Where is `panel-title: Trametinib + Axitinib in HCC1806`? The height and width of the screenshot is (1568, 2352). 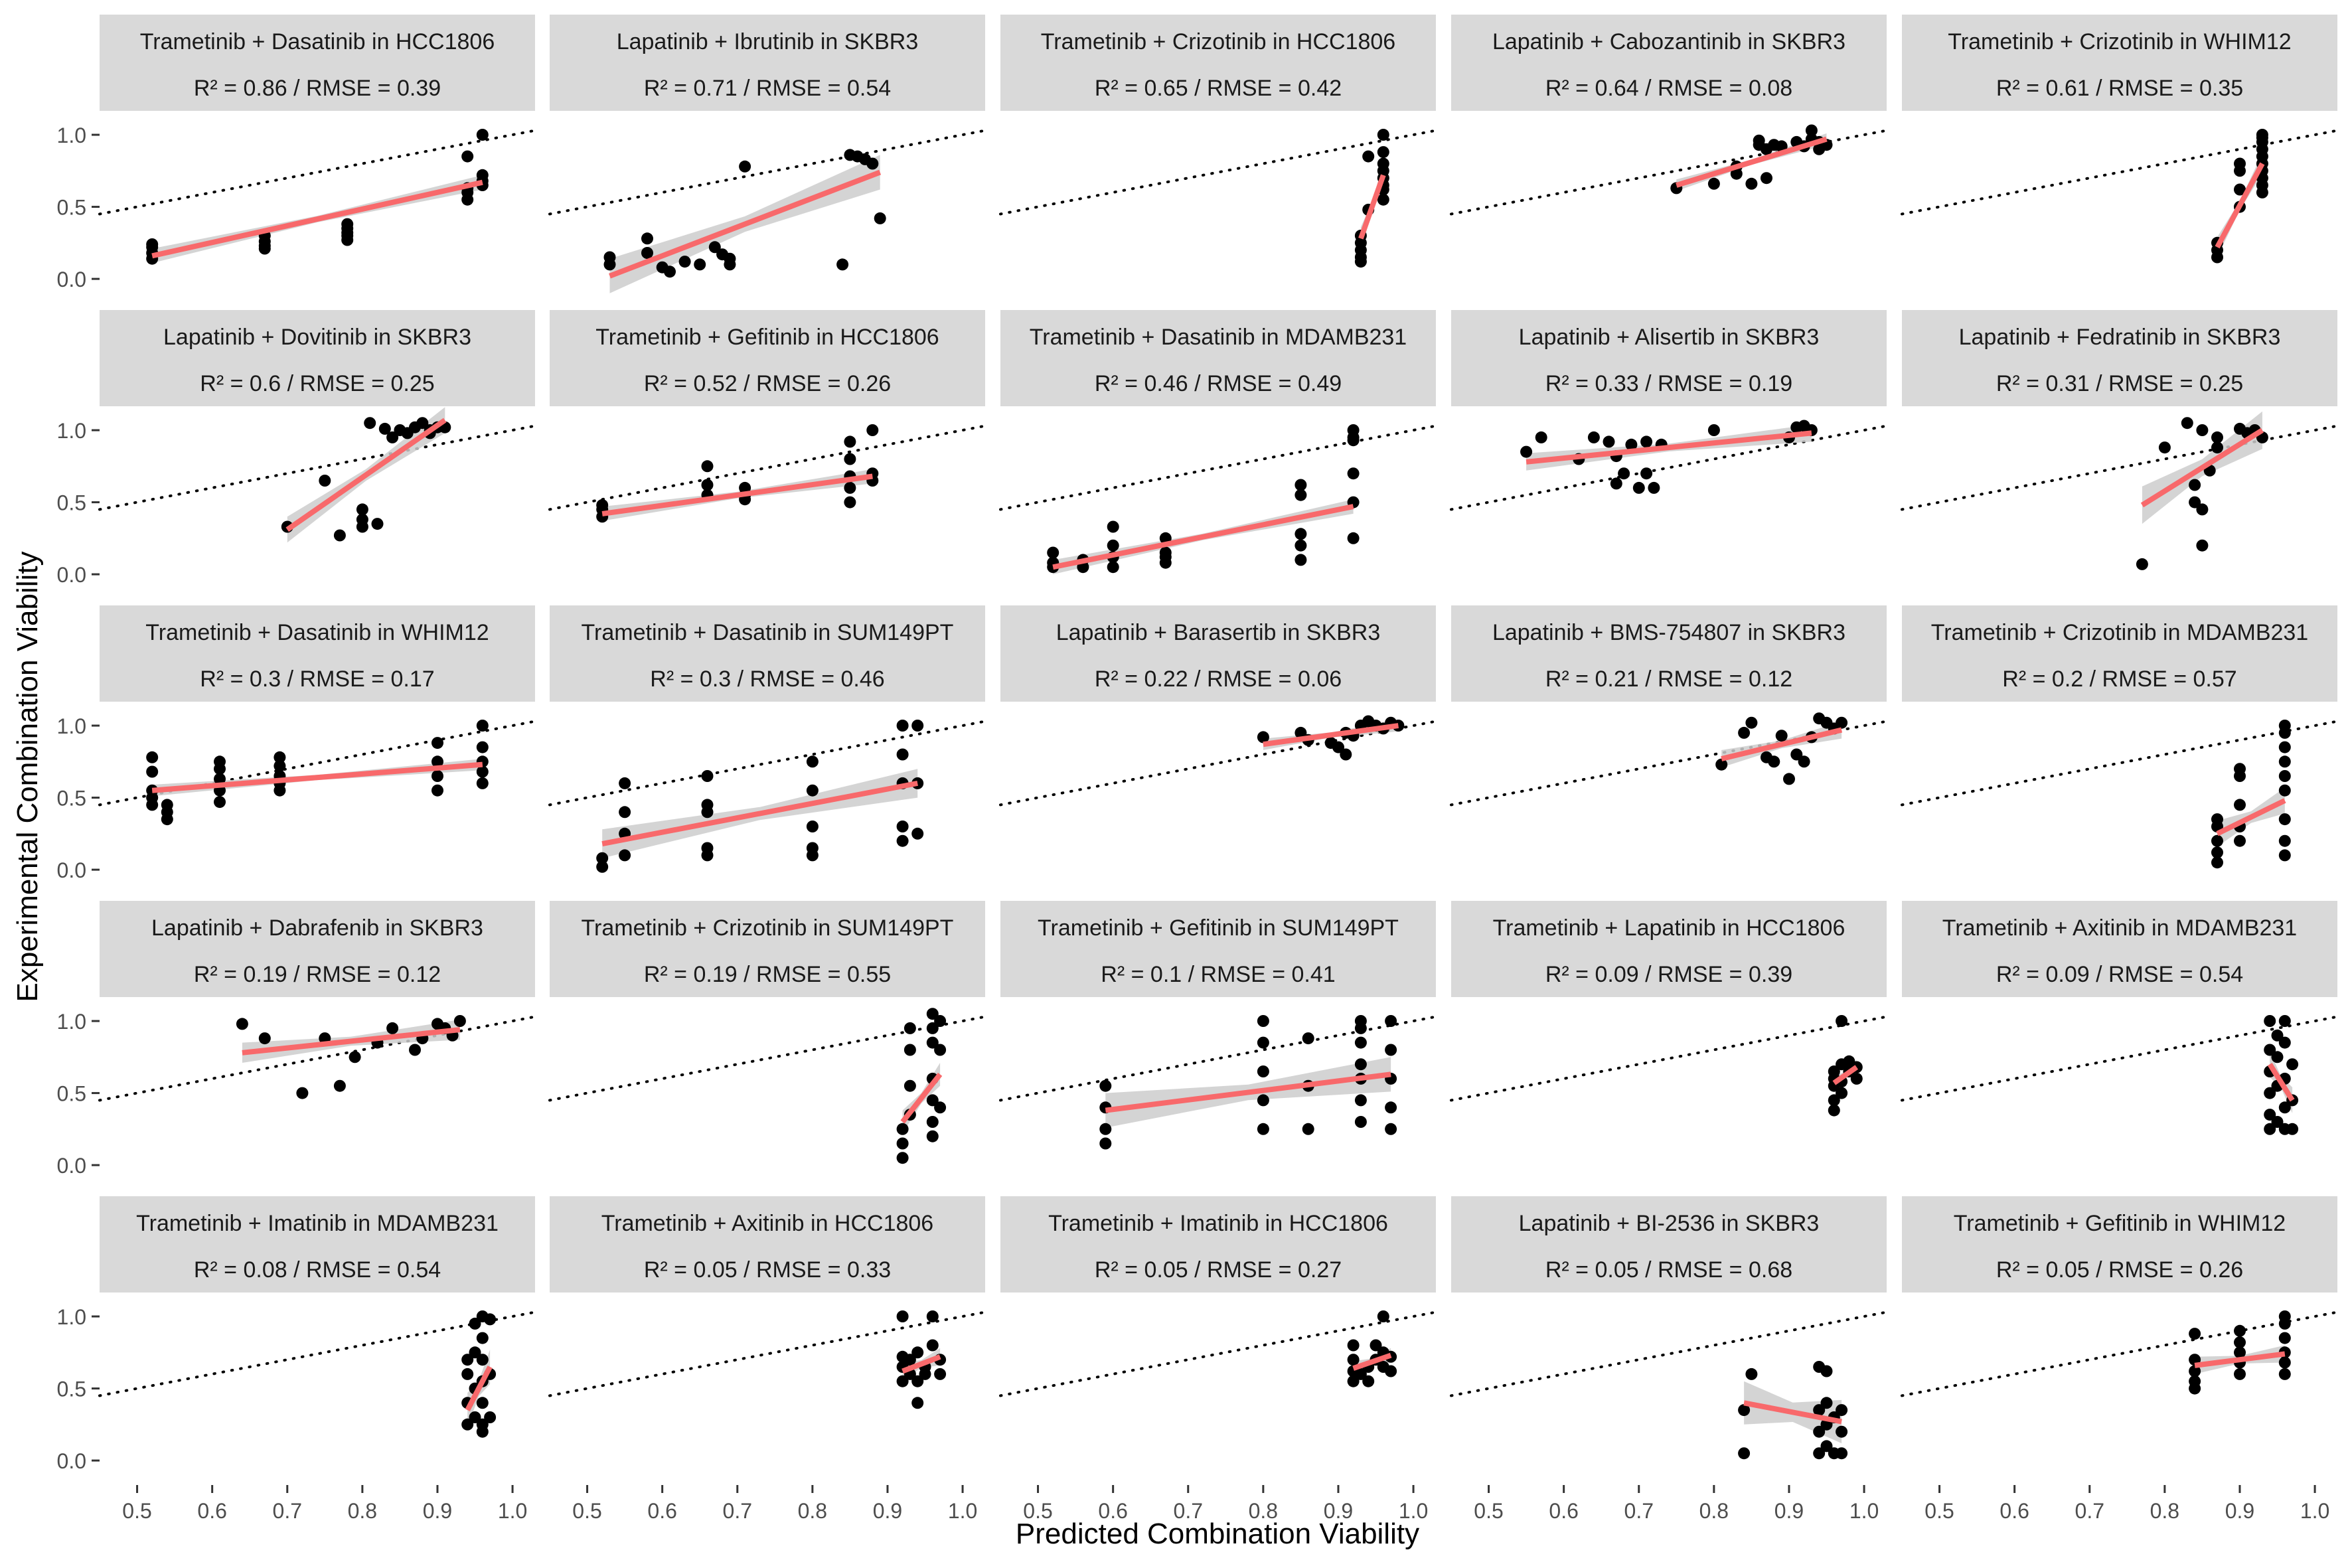
panel-title: Trametinib + Axitinib in HCC1806 is located at coordinates (767, 1224).